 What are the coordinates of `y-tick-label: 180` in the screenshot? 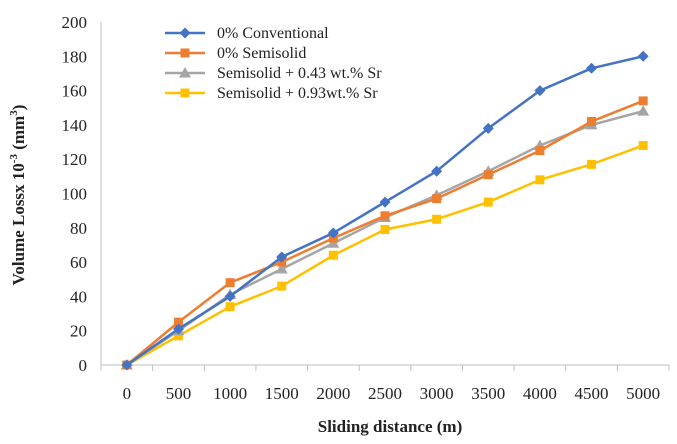 It's located at (75, 56).